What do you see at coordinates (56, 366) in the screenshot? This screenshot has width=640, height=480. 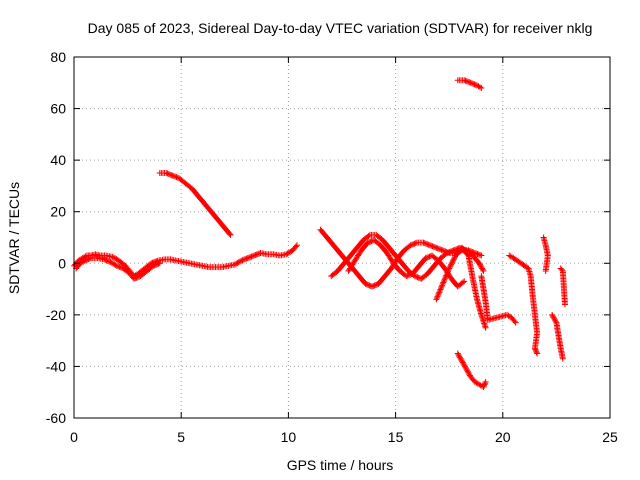 I see `y-tick-label: -40` at bounding box center [56, 366].